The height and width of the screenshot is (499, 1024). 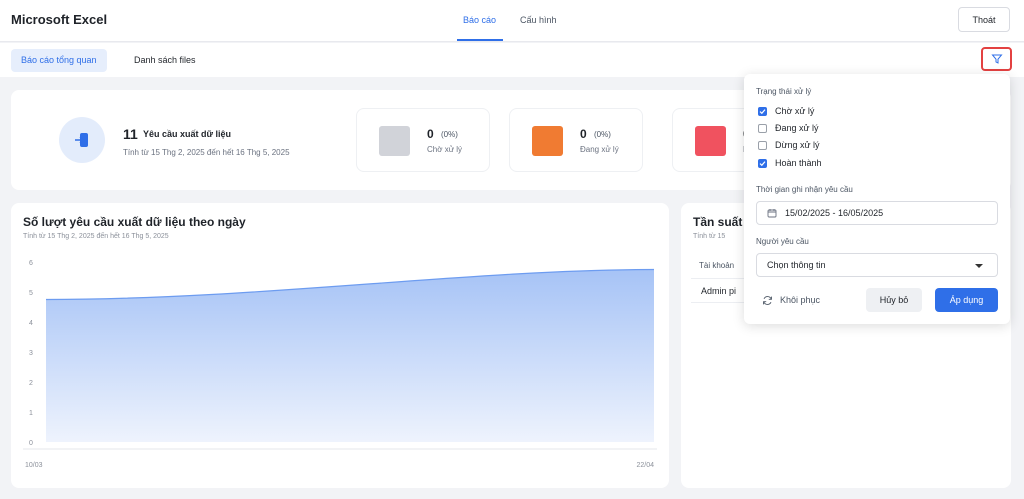 I want to click on checkbox-pending, so click(x=762, y=111).